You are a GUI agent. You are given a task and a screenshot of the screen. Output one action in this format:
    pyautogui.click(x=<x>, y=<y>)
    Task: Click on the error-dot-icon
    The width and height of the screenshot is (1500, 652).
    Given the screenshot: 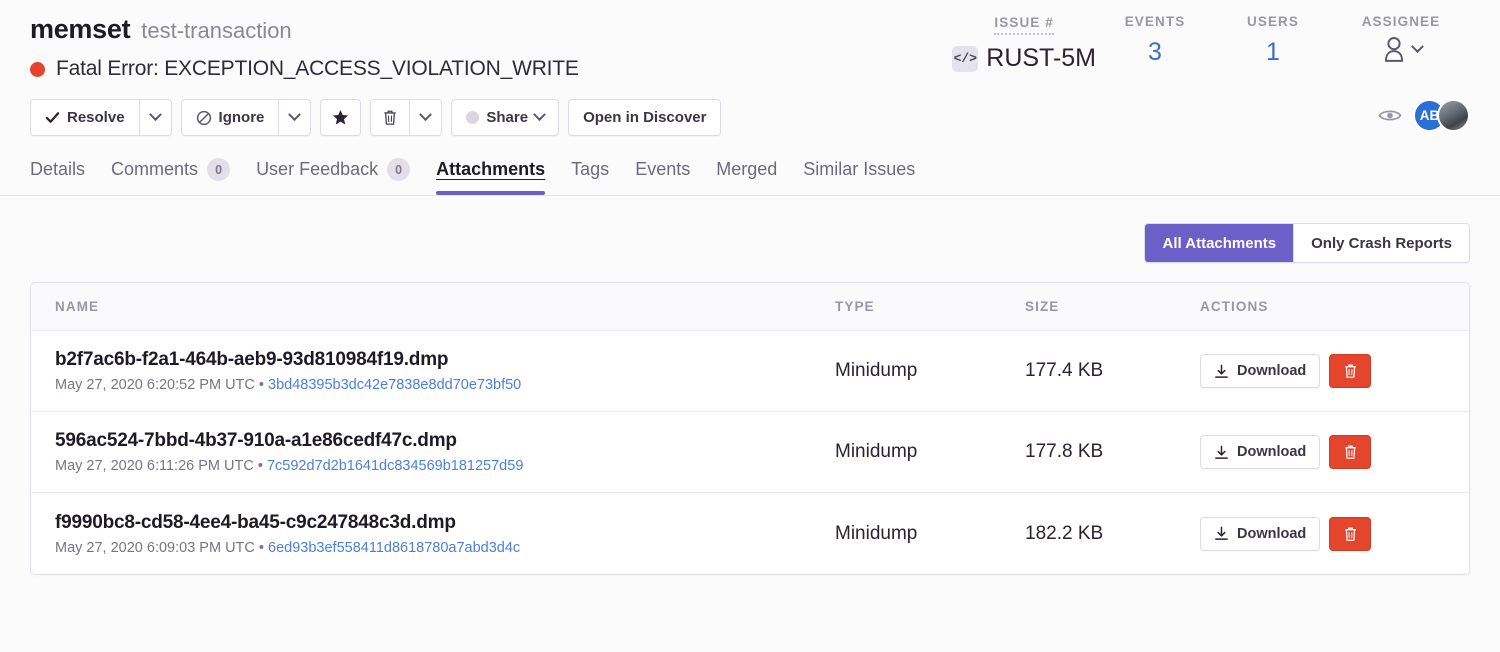 What is the action you would take?
    pyautogui.click(x=37, y=69)
    